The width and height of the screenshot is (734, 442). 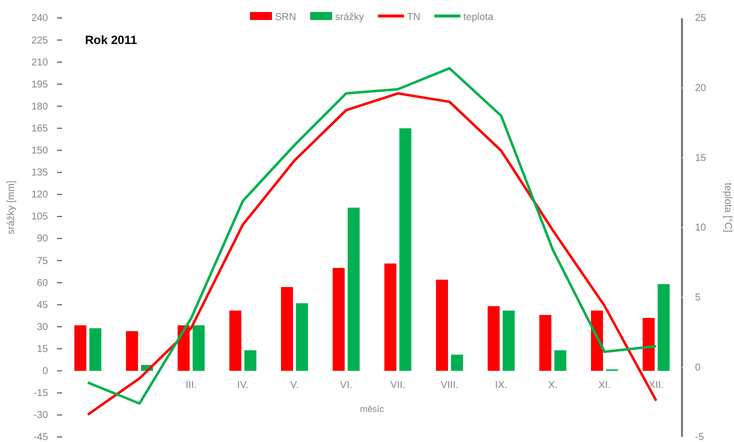 What do you see at coordinates (604, 385) in the screenshot?
I see `x-tick-label: XI.` at bounding box center [604, 385].